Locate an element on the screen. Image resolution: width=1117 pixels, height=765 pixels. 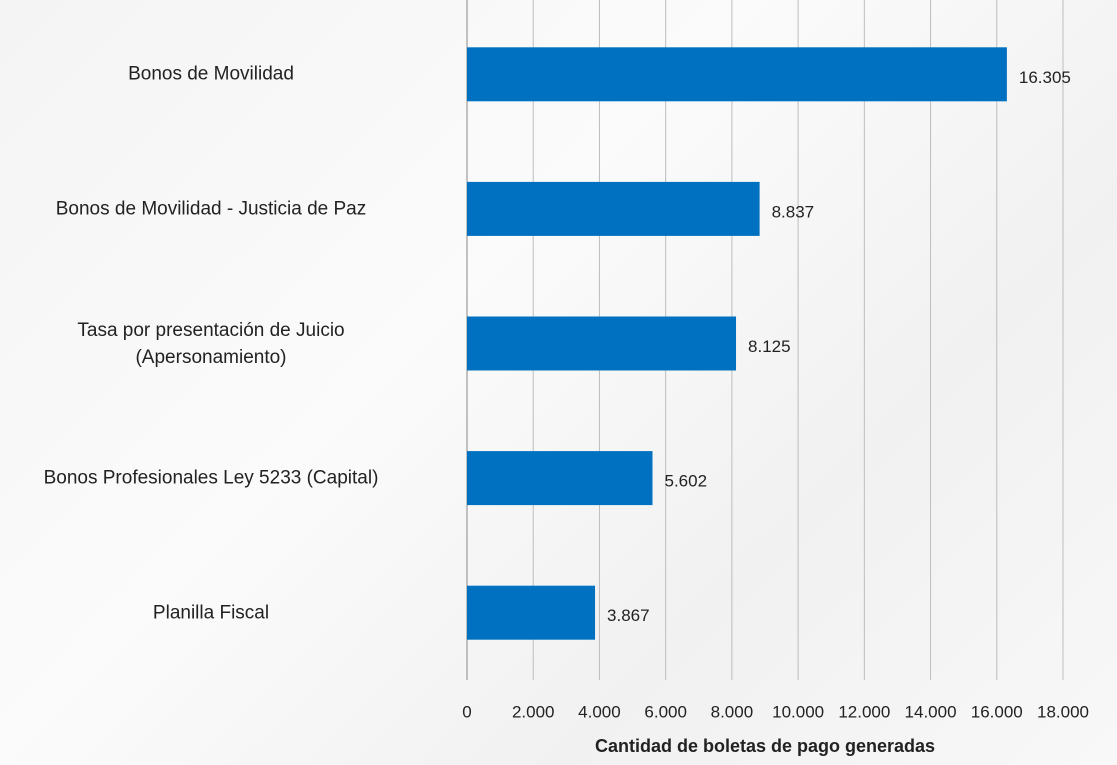
x-tick-label: 12.000 is located at coordinates (864, 711).